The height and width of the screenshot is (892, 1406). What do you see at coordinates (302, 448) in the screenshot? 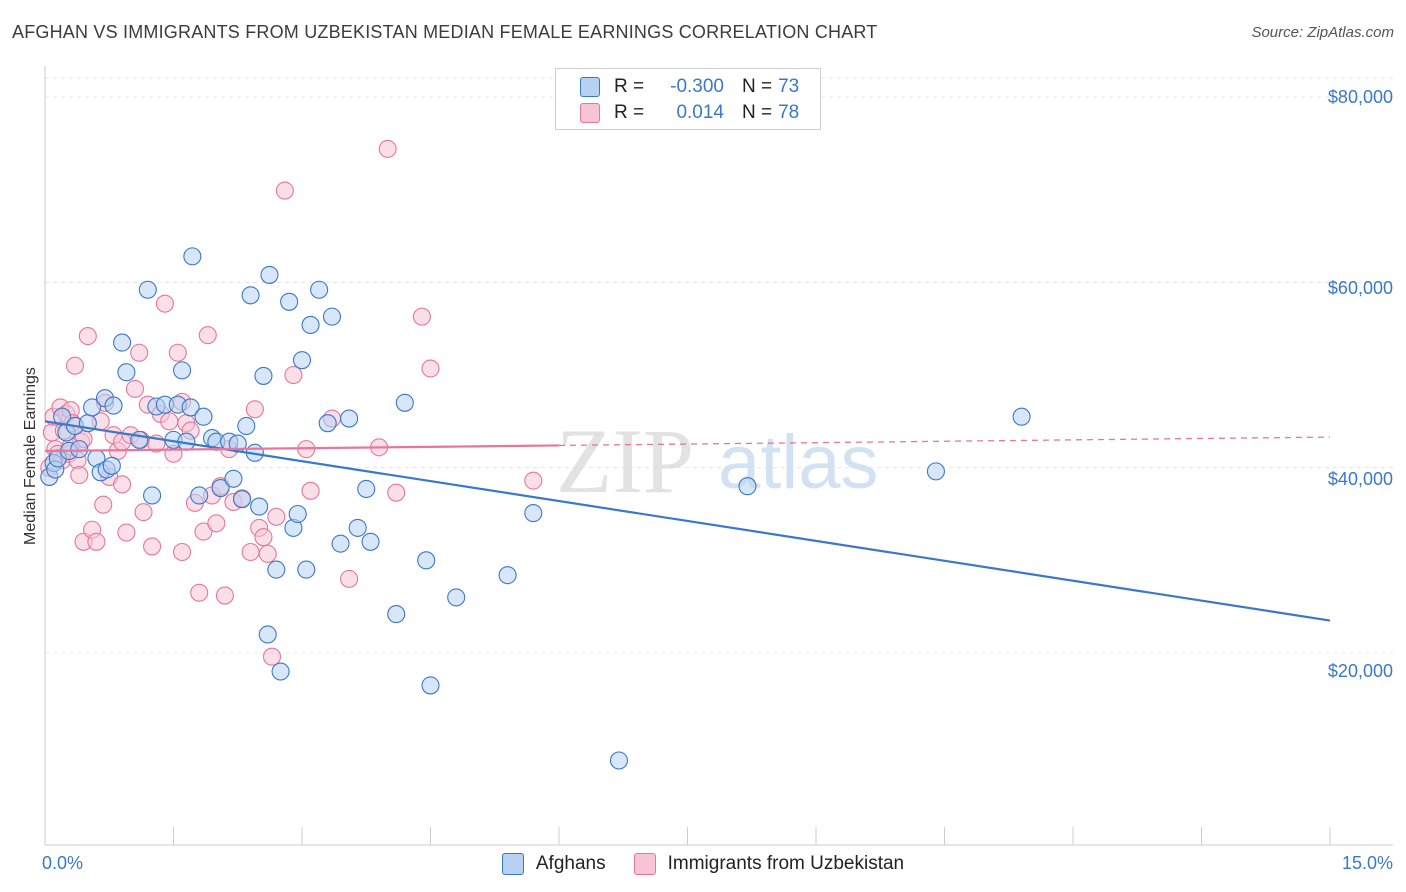
I see `trend-line-uzbekistan` at bounding box center [302, 448].